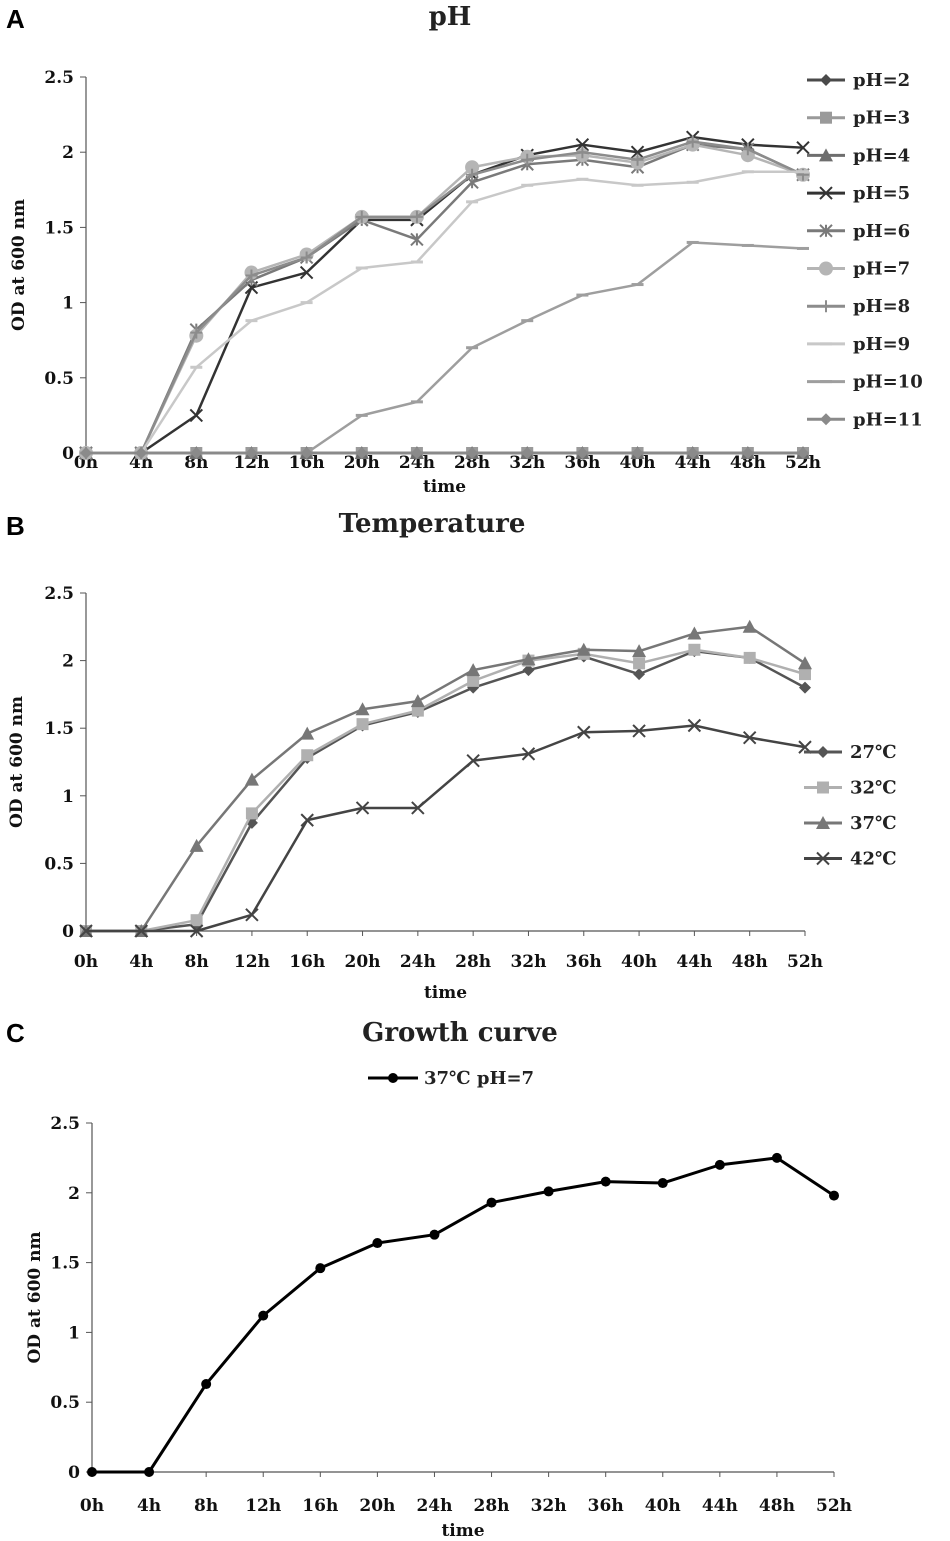 Image resolution: width=950 pixels, height=1541 pixels. What do you see at coordinates (35, 1297) in the screenshot?
I see `y-axis-label-c: OD at 600 nm` at bounding box center [35, 1297].